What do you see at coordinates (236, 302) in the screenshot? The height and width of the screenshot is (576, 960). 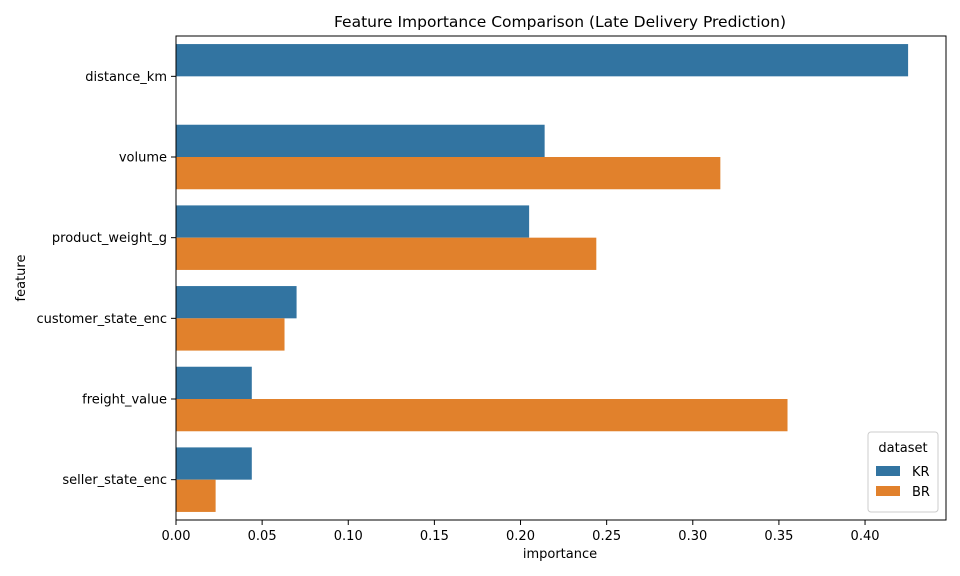 I see `bar-kr-customer_state_enc` at bounding box center [236, 302].